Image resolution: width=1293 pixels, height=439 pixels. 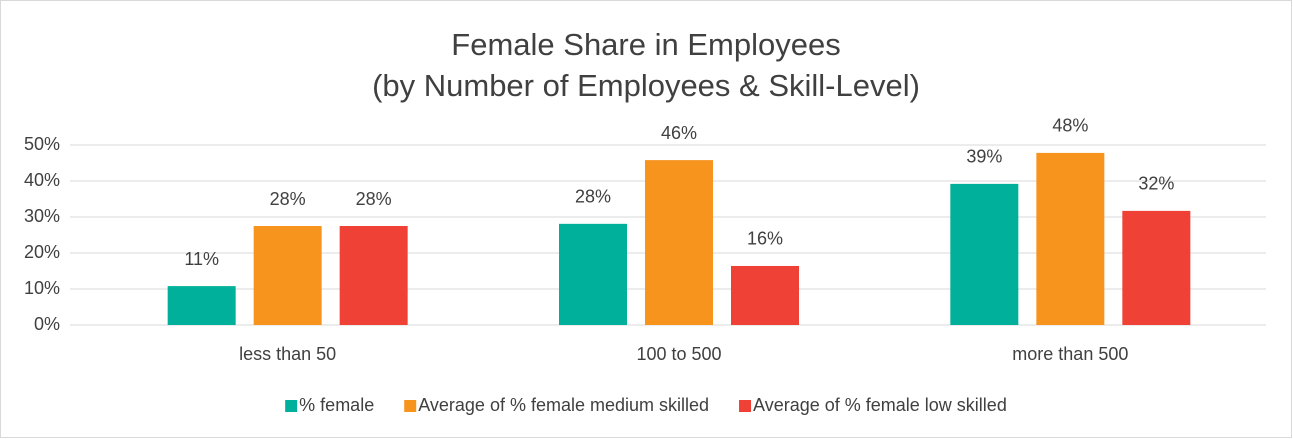 What do you see at coordinates (765, 239) in the screenshot?
I see `data-label: 16%` at bounding box center [765, 239].